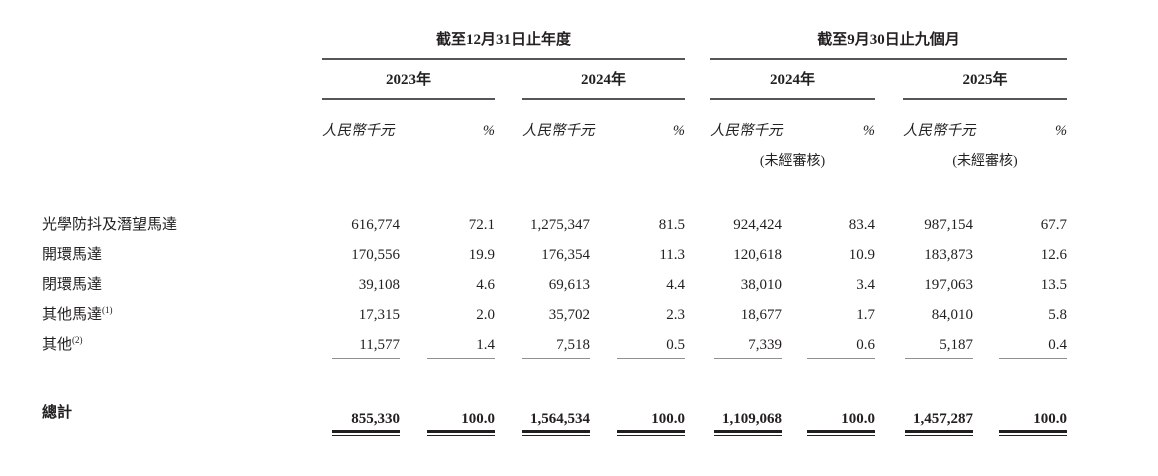 The image size is (1158, 476). I want to click on year-9m-2024: 2024年, so click(793, 79).